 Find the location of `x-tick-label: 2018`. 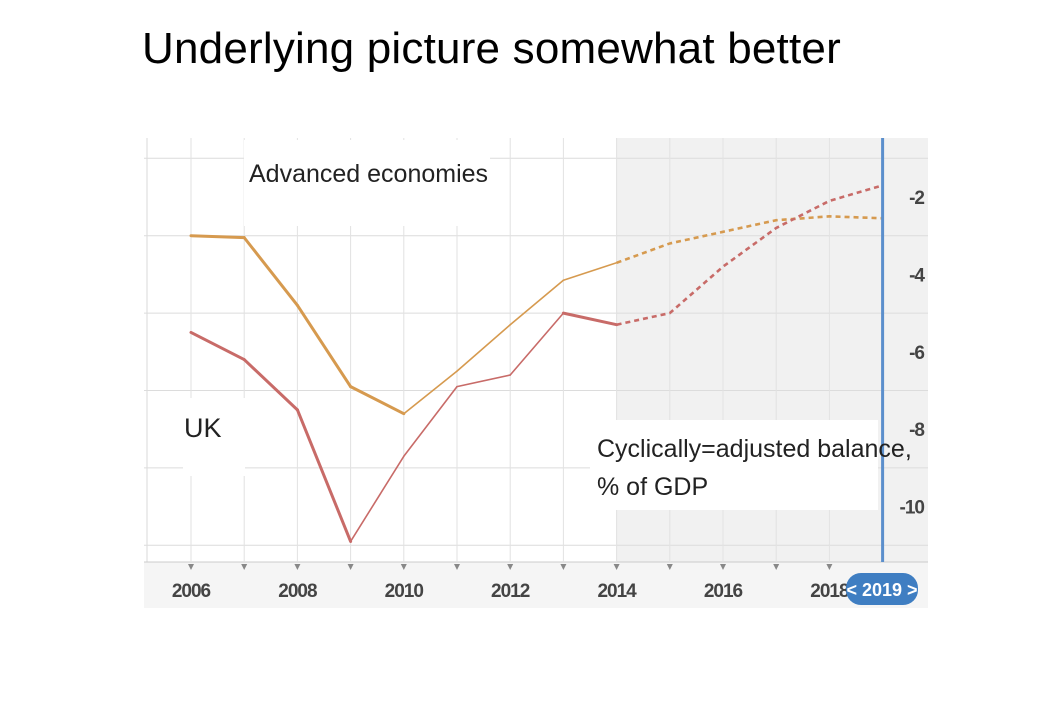

x-tick-label: 2018 is located at coordinates (829, 591).